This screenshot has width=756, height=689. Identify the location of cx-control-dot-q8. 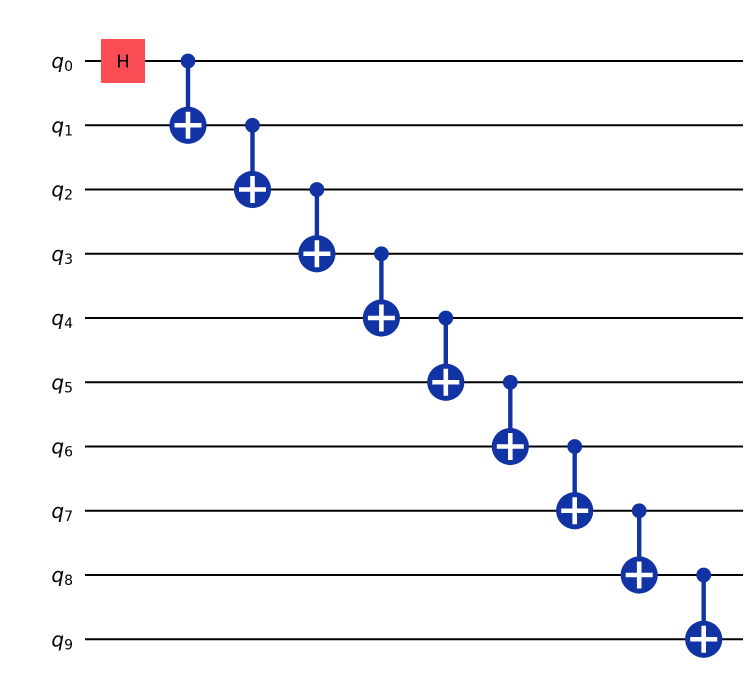
(704, 575).